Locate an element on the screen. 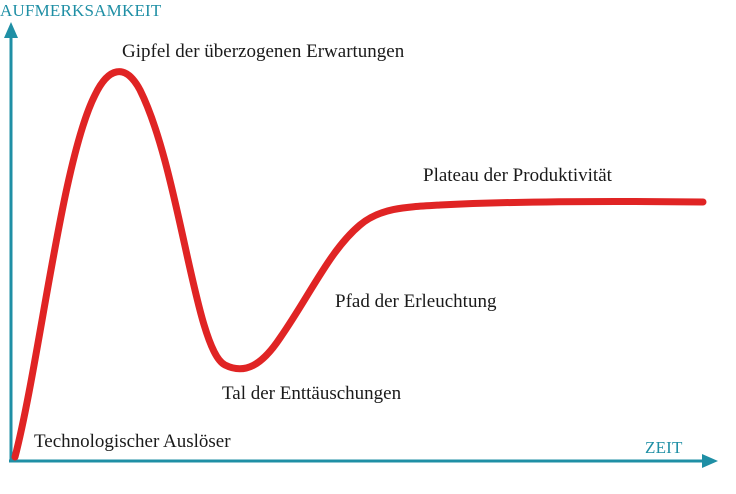  y-axis-arrowhead is located at coordinates (11, 30).